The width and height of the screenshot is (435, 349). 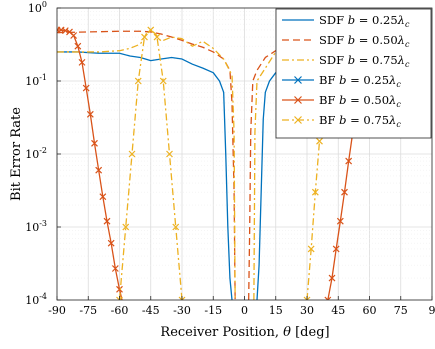 I want to click on legend-label: BF b = 0.50λc, so click(x=360, y=101).